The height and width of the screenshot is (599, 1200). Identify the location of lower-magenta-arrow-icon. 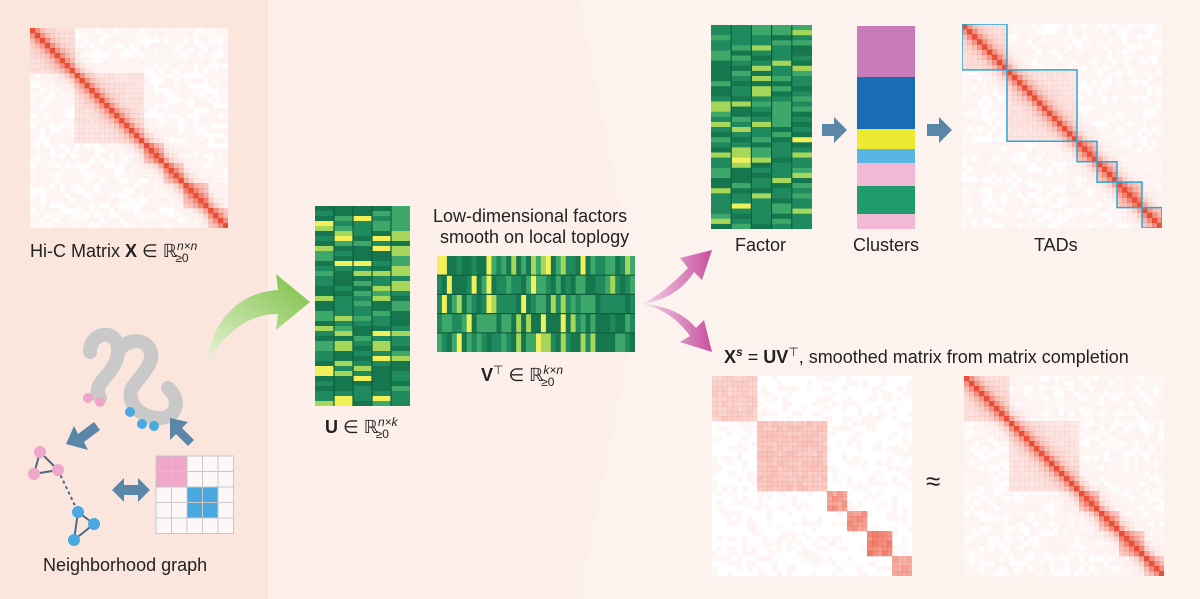
(677, 328).